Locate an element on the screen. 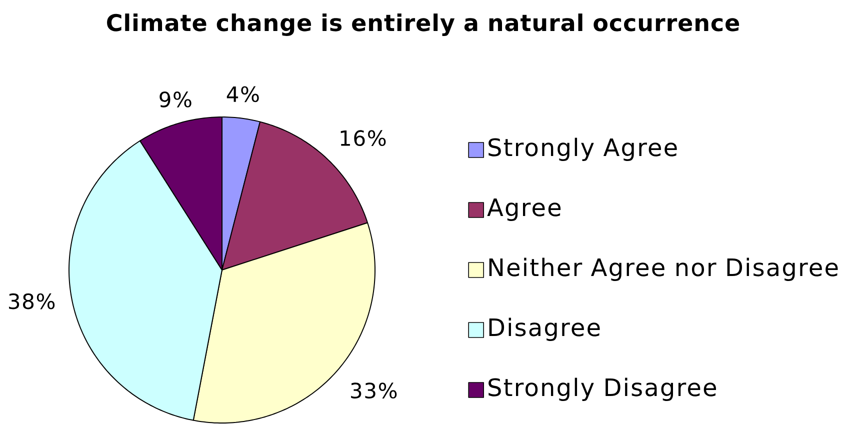 This screenshot has height=424, width=846. data-label: 16% is located at coordinates (363, 138).